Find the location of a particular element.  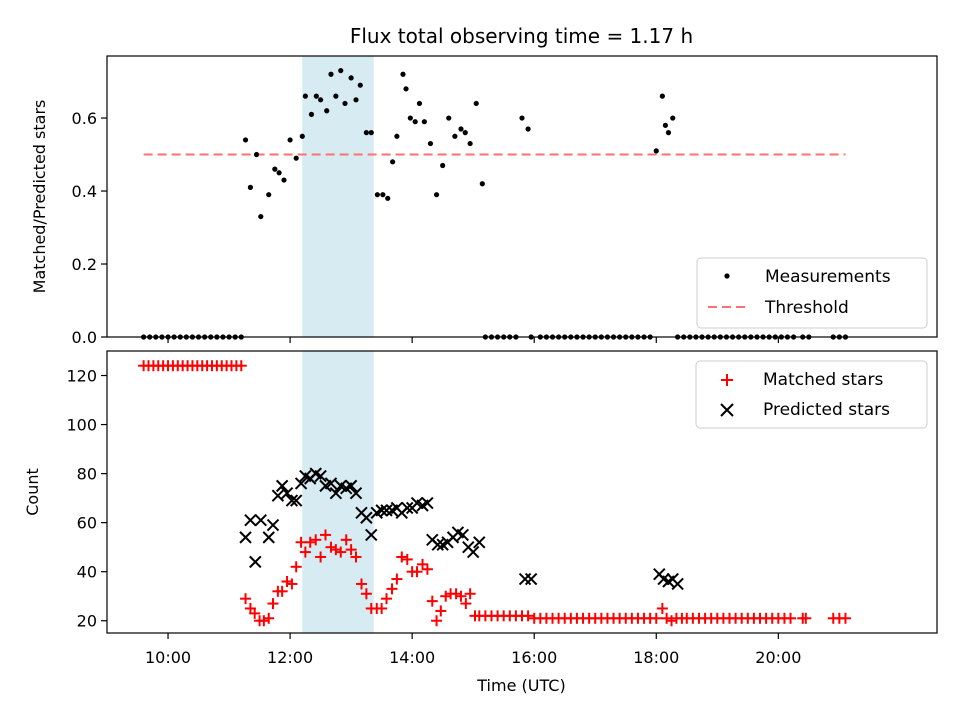

bottom-y-tick-label: 80 is located at coordinates (87, 474).